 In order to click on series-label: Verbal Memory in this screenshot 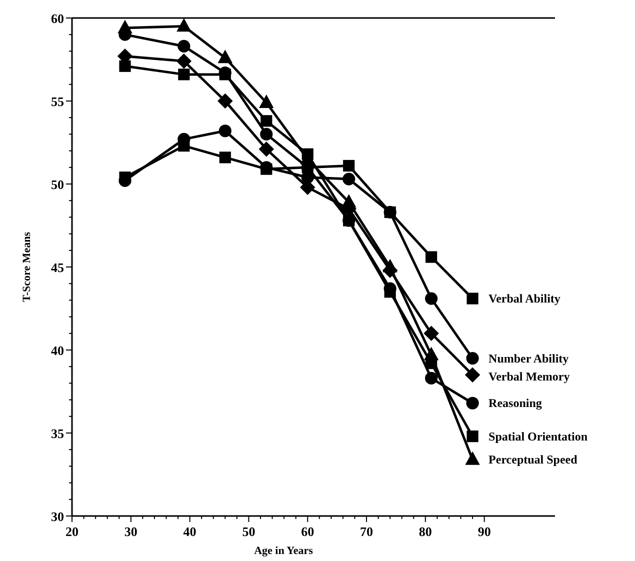, I will do `click(529, 376)`.